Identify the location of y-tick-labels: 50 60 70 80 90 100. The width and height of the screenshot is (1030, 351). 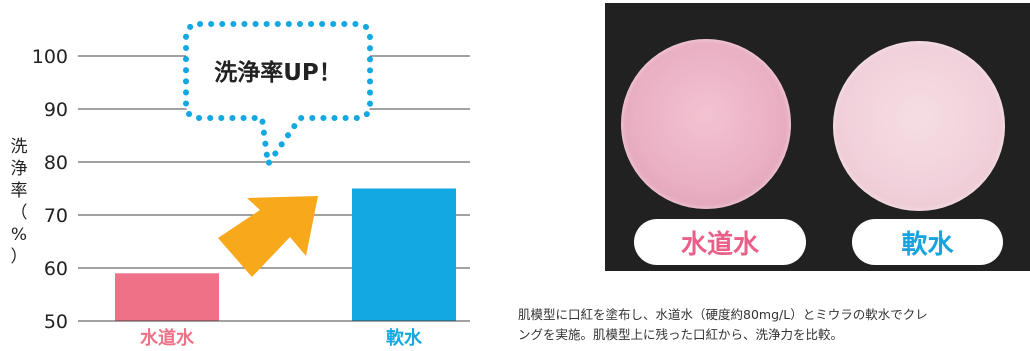
(50, 189).